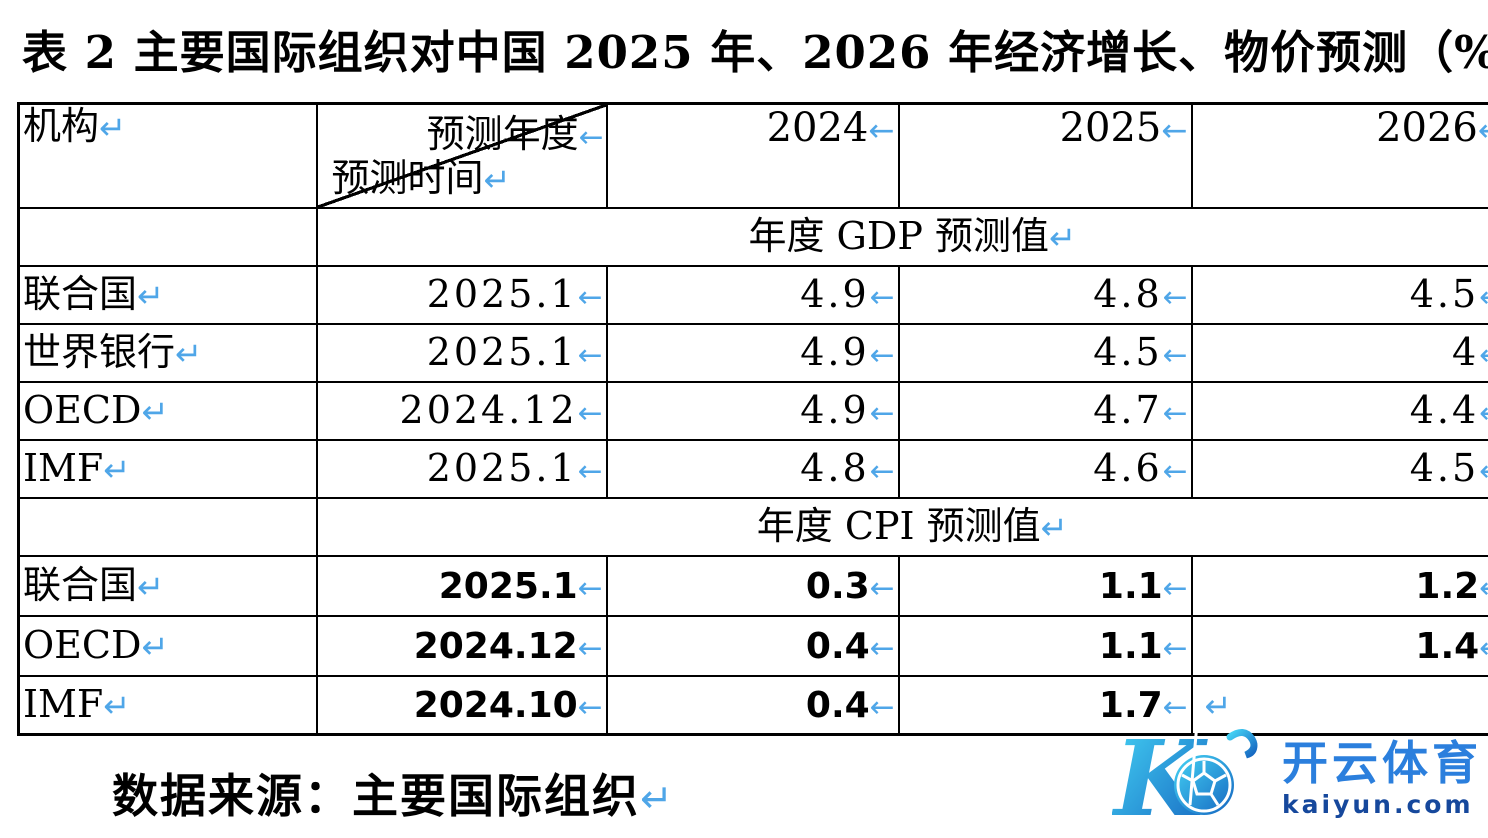 This screenshot has width=1488, height=838. Describe the element at coordinates (502, 134) in the screenshot. I see `forecast-year-label: 预测年度` at that location.